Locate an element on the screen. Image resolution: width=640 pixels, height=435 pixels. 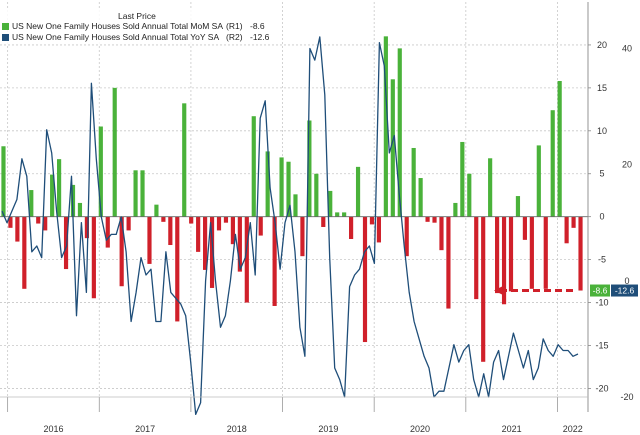
last-value-arrow is located at coordinates (533, 290).